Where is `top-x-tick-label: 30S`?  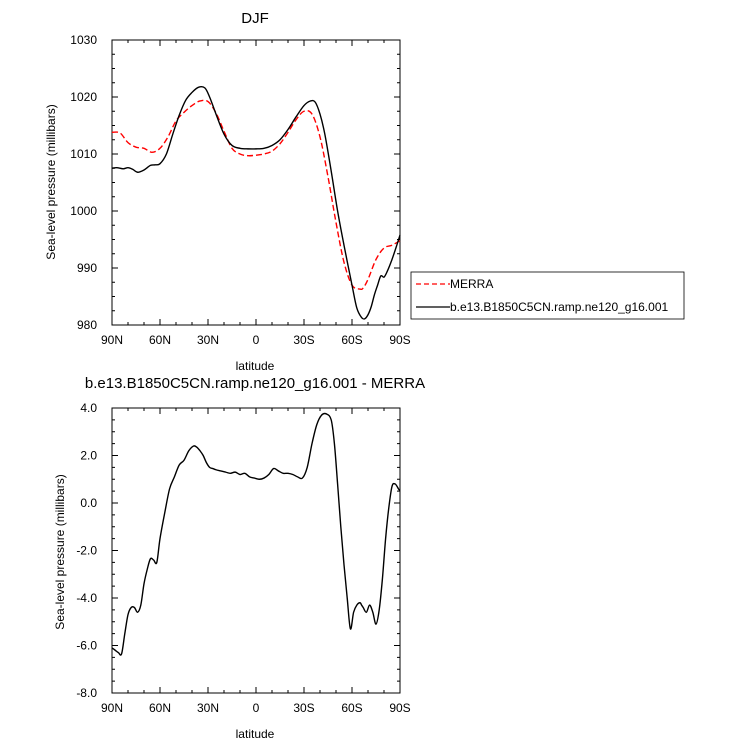 top-x-tick-label: 30S is located at coordinates (303, 340).